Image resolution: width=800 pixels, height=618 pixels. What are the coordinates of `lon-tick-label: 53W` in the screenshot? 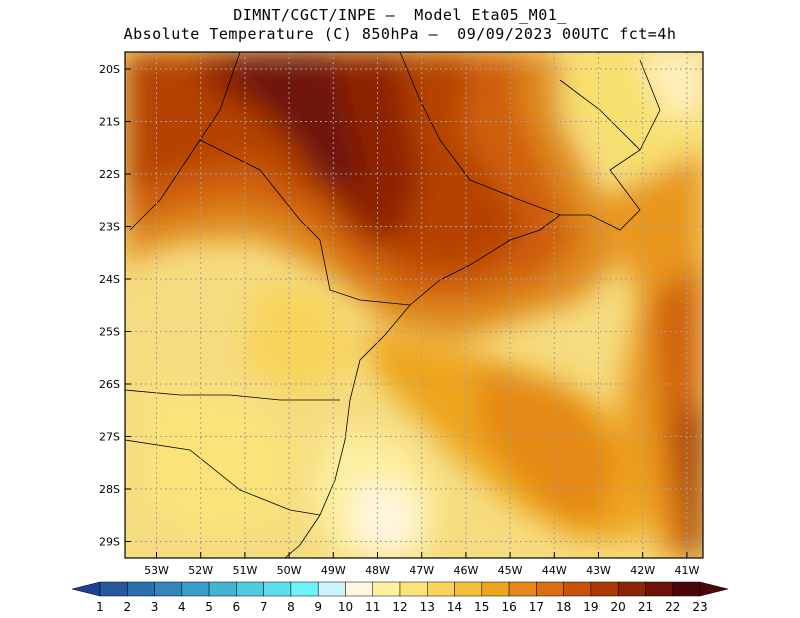 It's located at (156, 570).